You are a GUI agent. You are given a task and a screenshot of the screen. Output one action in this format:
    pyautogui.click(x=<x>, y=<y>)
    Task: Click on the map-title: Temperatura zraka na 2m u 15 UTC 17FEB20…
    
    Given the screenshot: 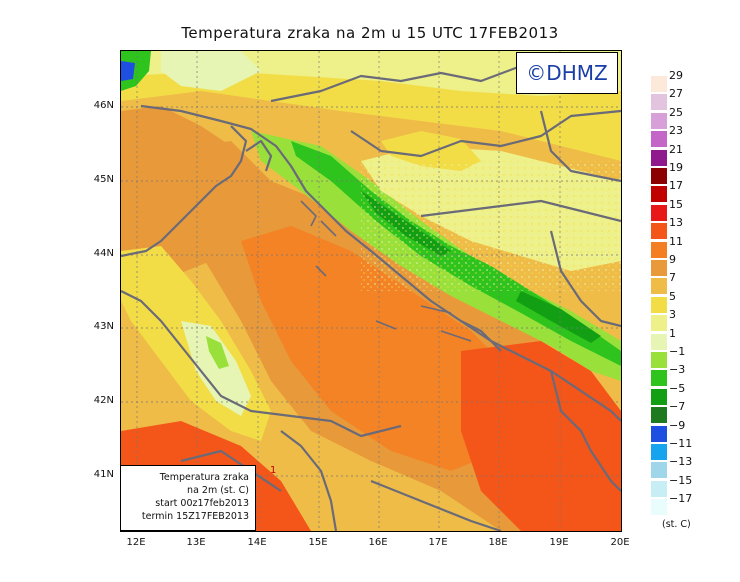 What is the action you would take?
    pyautogui.click(x=370, y=33)
    